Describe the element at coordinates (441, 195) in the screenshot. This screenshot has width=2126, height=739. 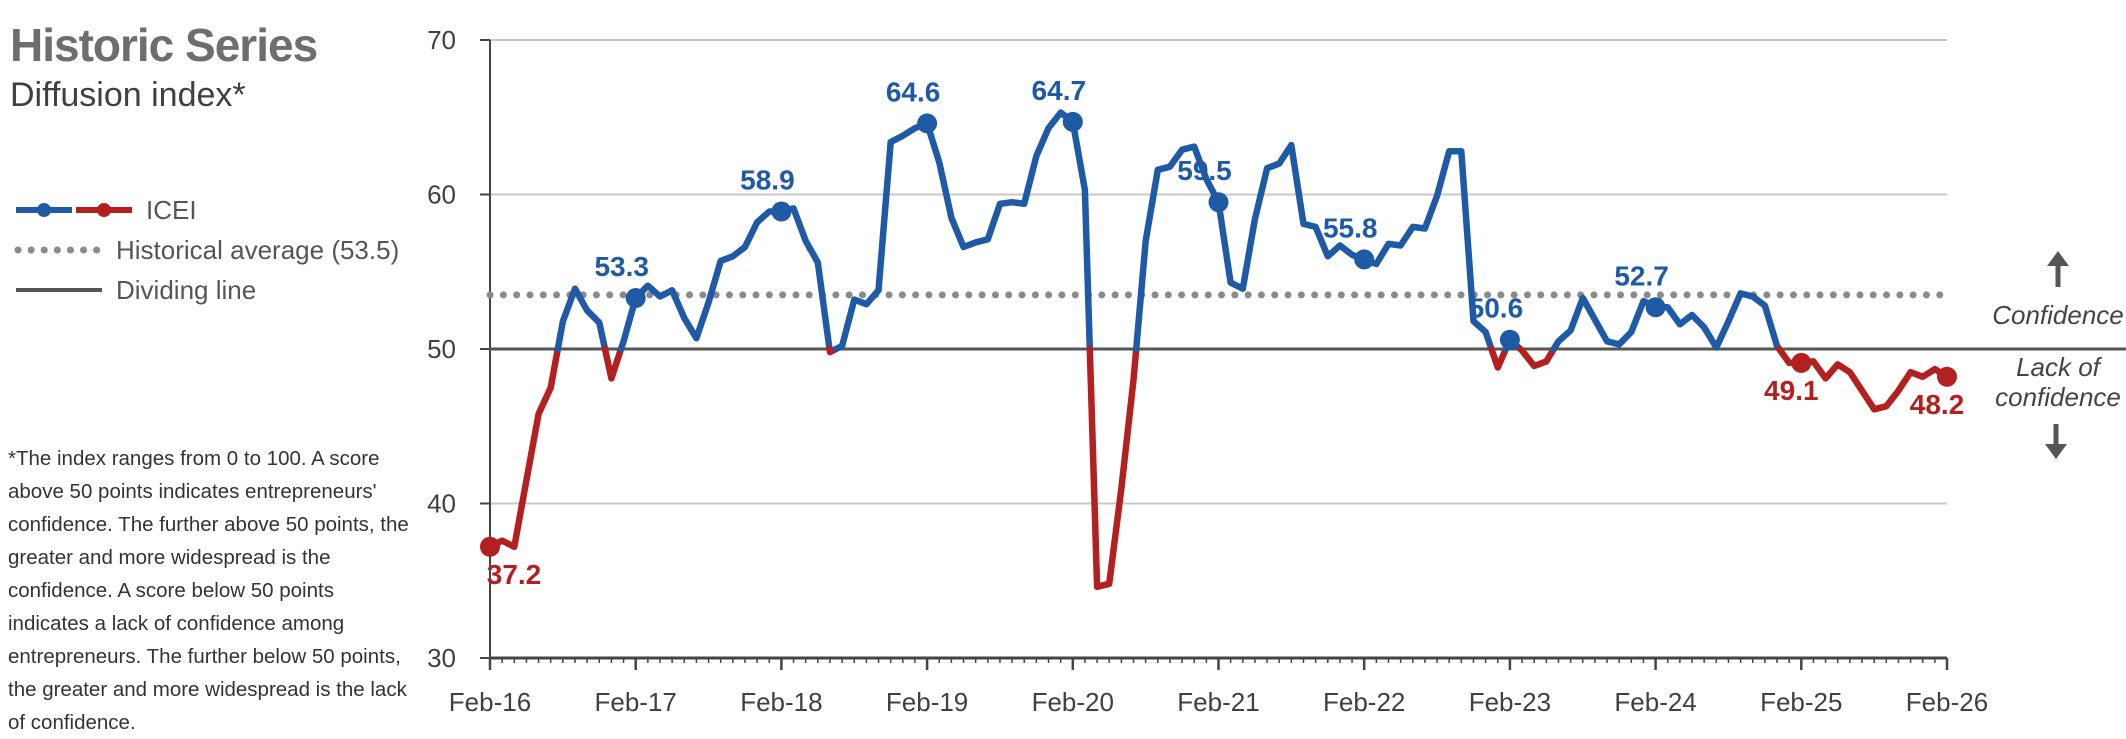
I see `y-tick-label-60: 60` at that location.